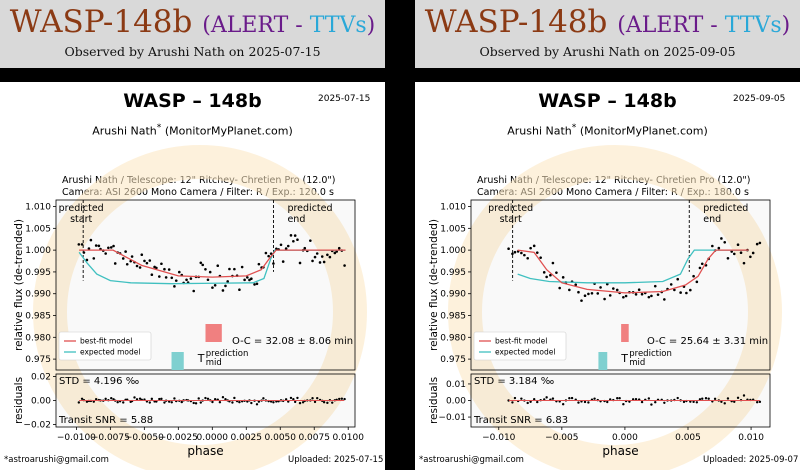  Describe the element at coordinates (561, 438) in the screenshot. I see `xtick-label: −0.005` at that location.